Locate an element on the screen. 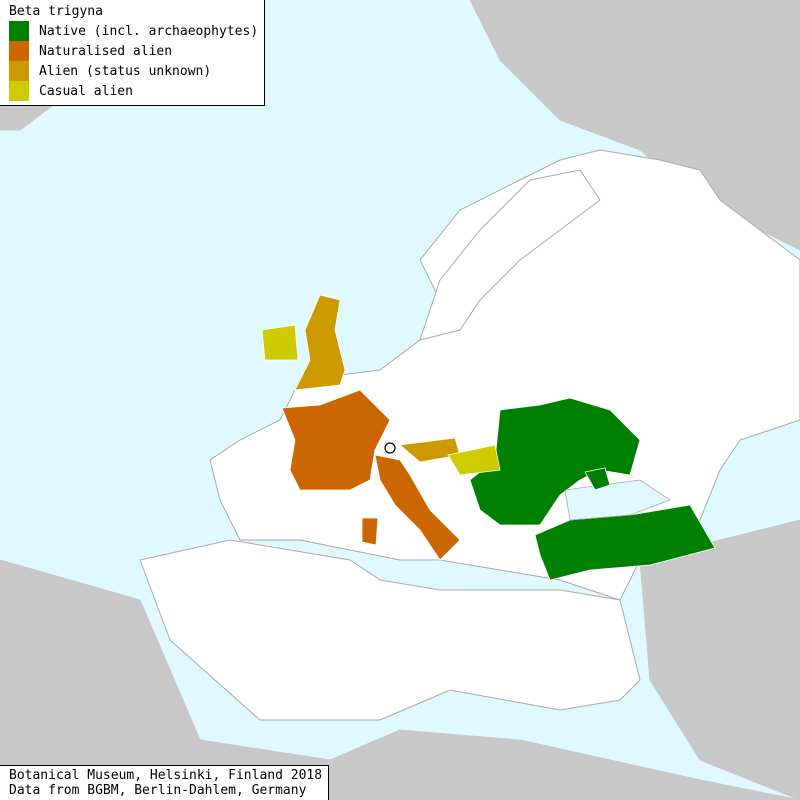 This screenshot has height=800, width=800. middle-east-outside is located at coordinates (719, 659).